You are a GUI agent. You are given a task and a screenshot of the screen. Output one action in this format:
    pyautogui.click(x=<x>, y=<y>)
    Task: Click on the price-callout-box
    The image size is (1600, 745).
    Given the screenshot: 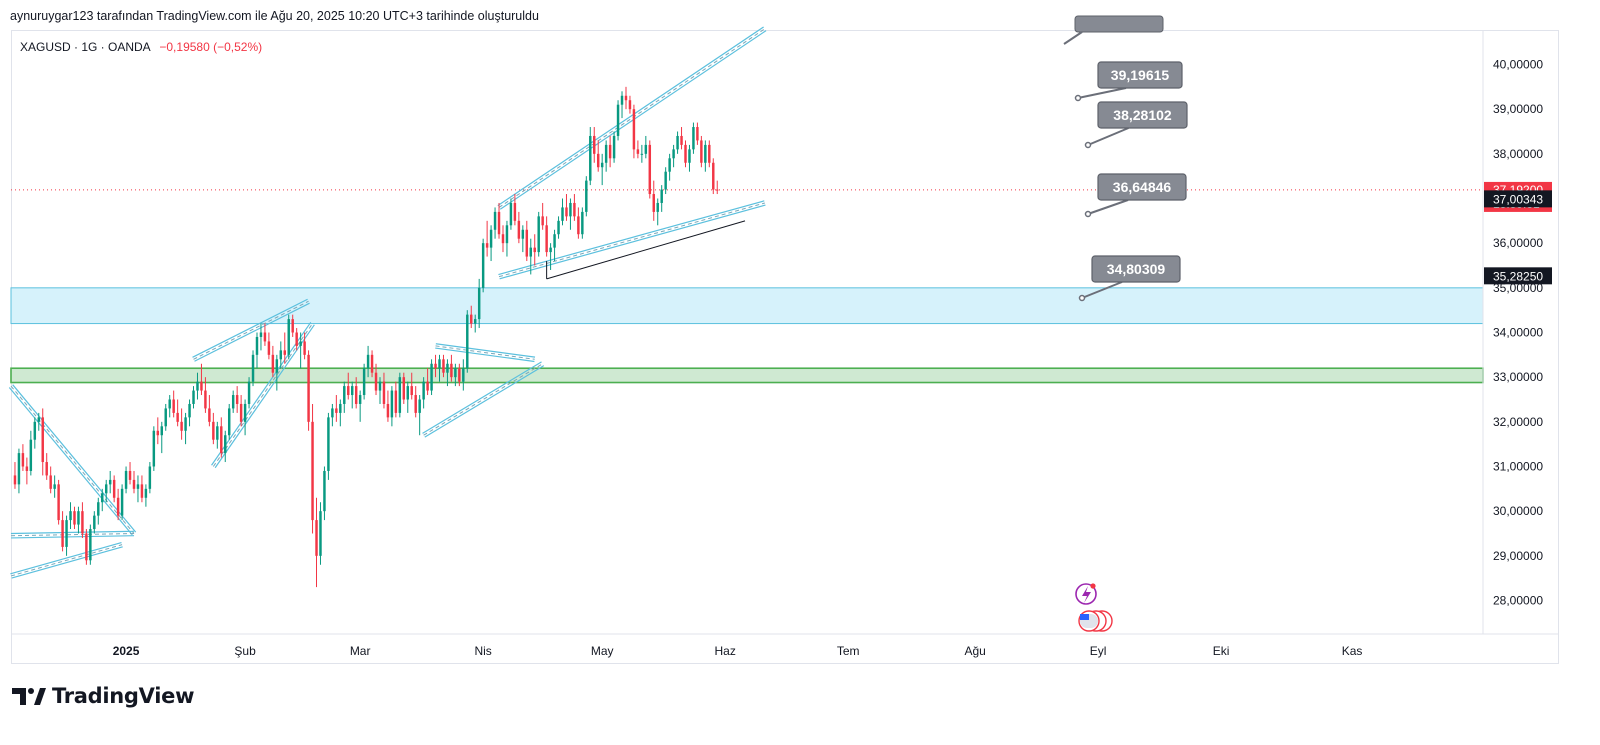 What is the action you would take?
    pyautogui.click(x=1142, y=187)
    